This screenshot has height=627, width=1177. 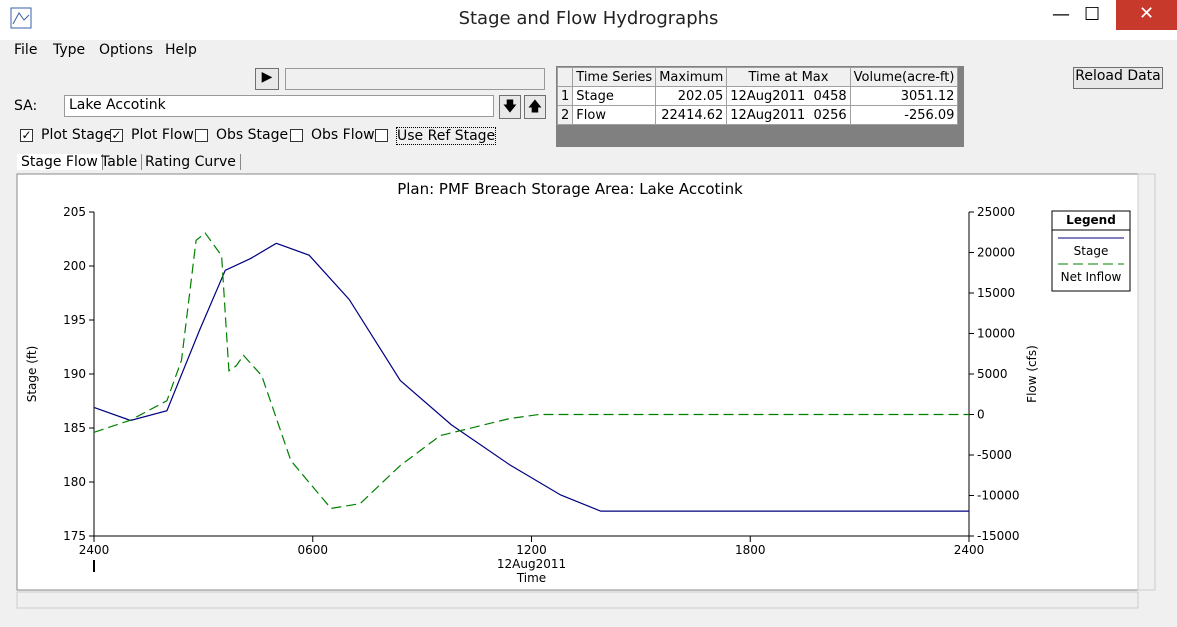 I want to click on app-icon-graph, so click(x=21, y=18).